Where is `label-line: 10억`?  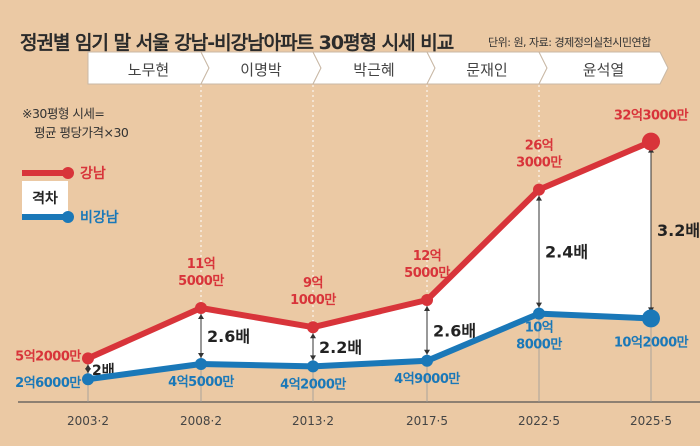
label-line: 10억 is located at coordinates (539, 328).